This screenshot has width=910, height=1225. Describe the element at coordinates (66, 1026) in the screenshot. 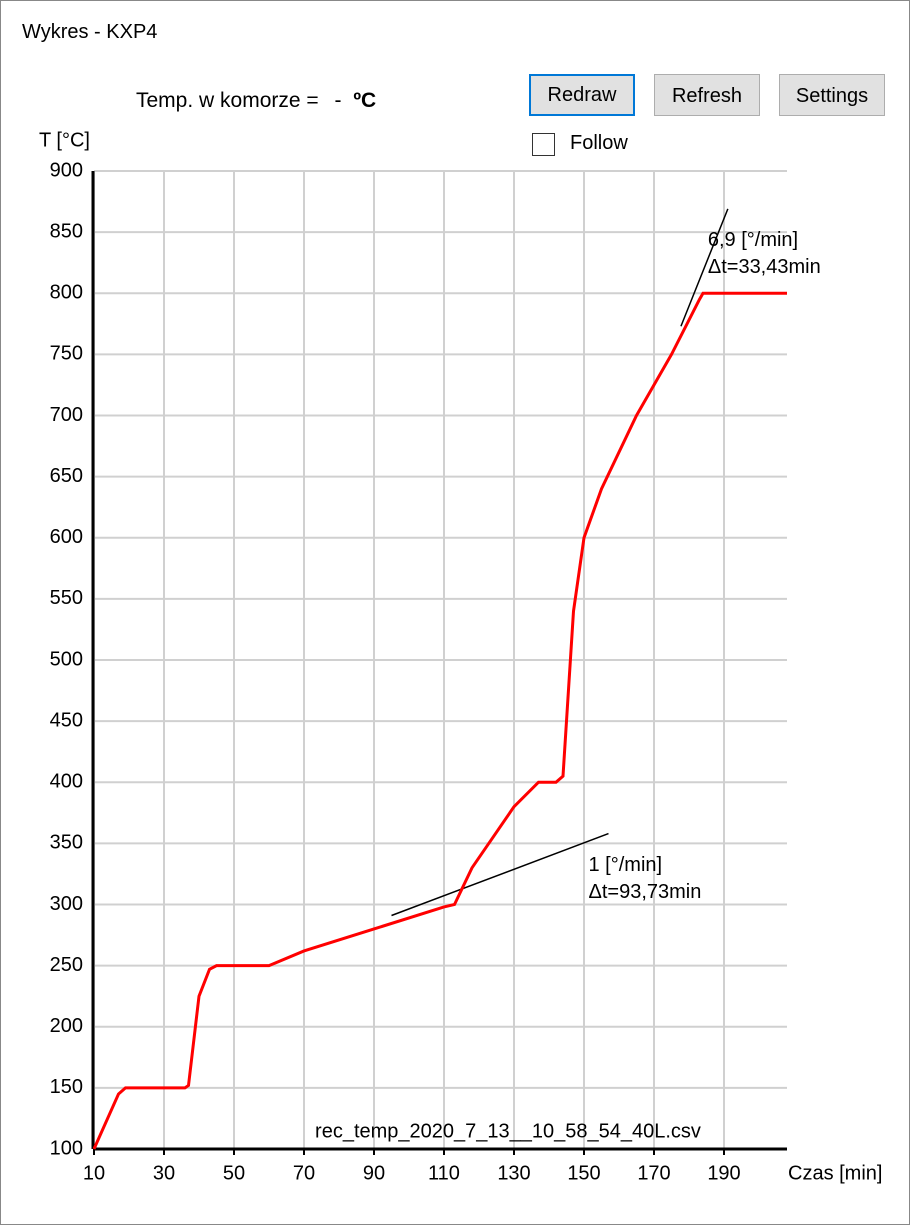

I see `y-tick-label: 200` at that location.